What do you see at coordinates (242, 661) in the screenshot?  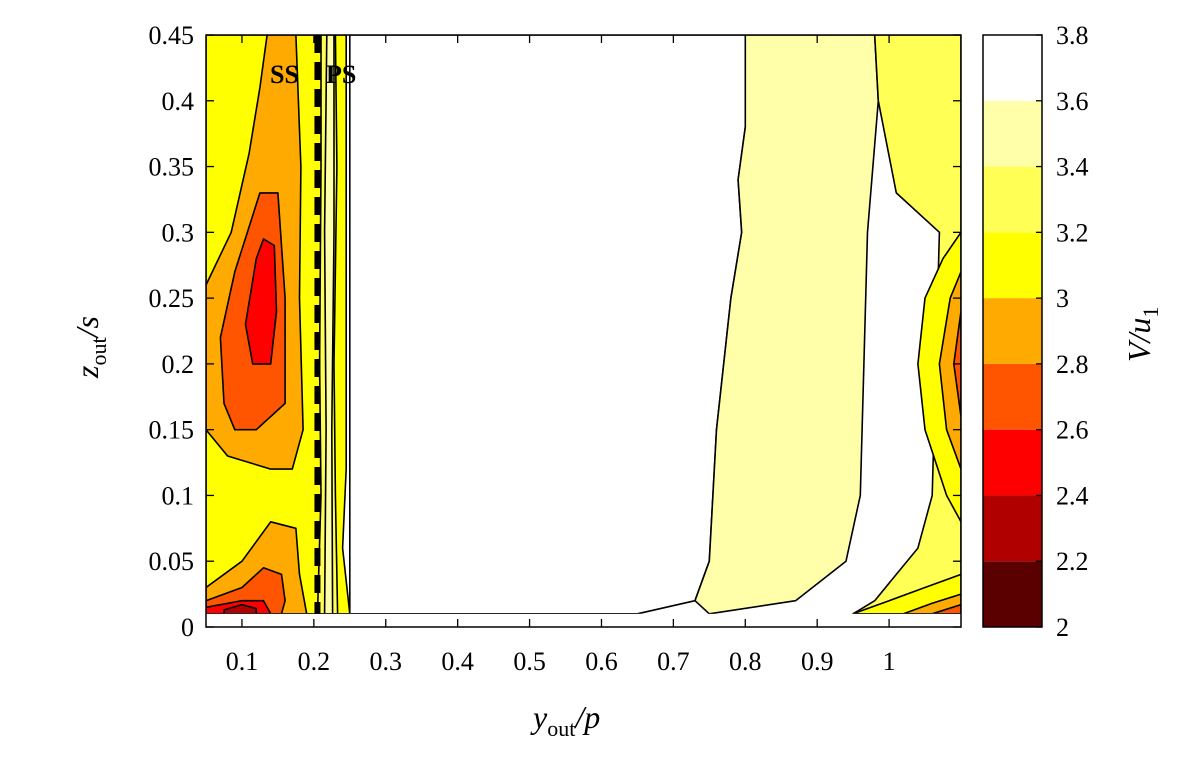 I see `x-tick-label: 0.1` at bounding box center [242, 661].